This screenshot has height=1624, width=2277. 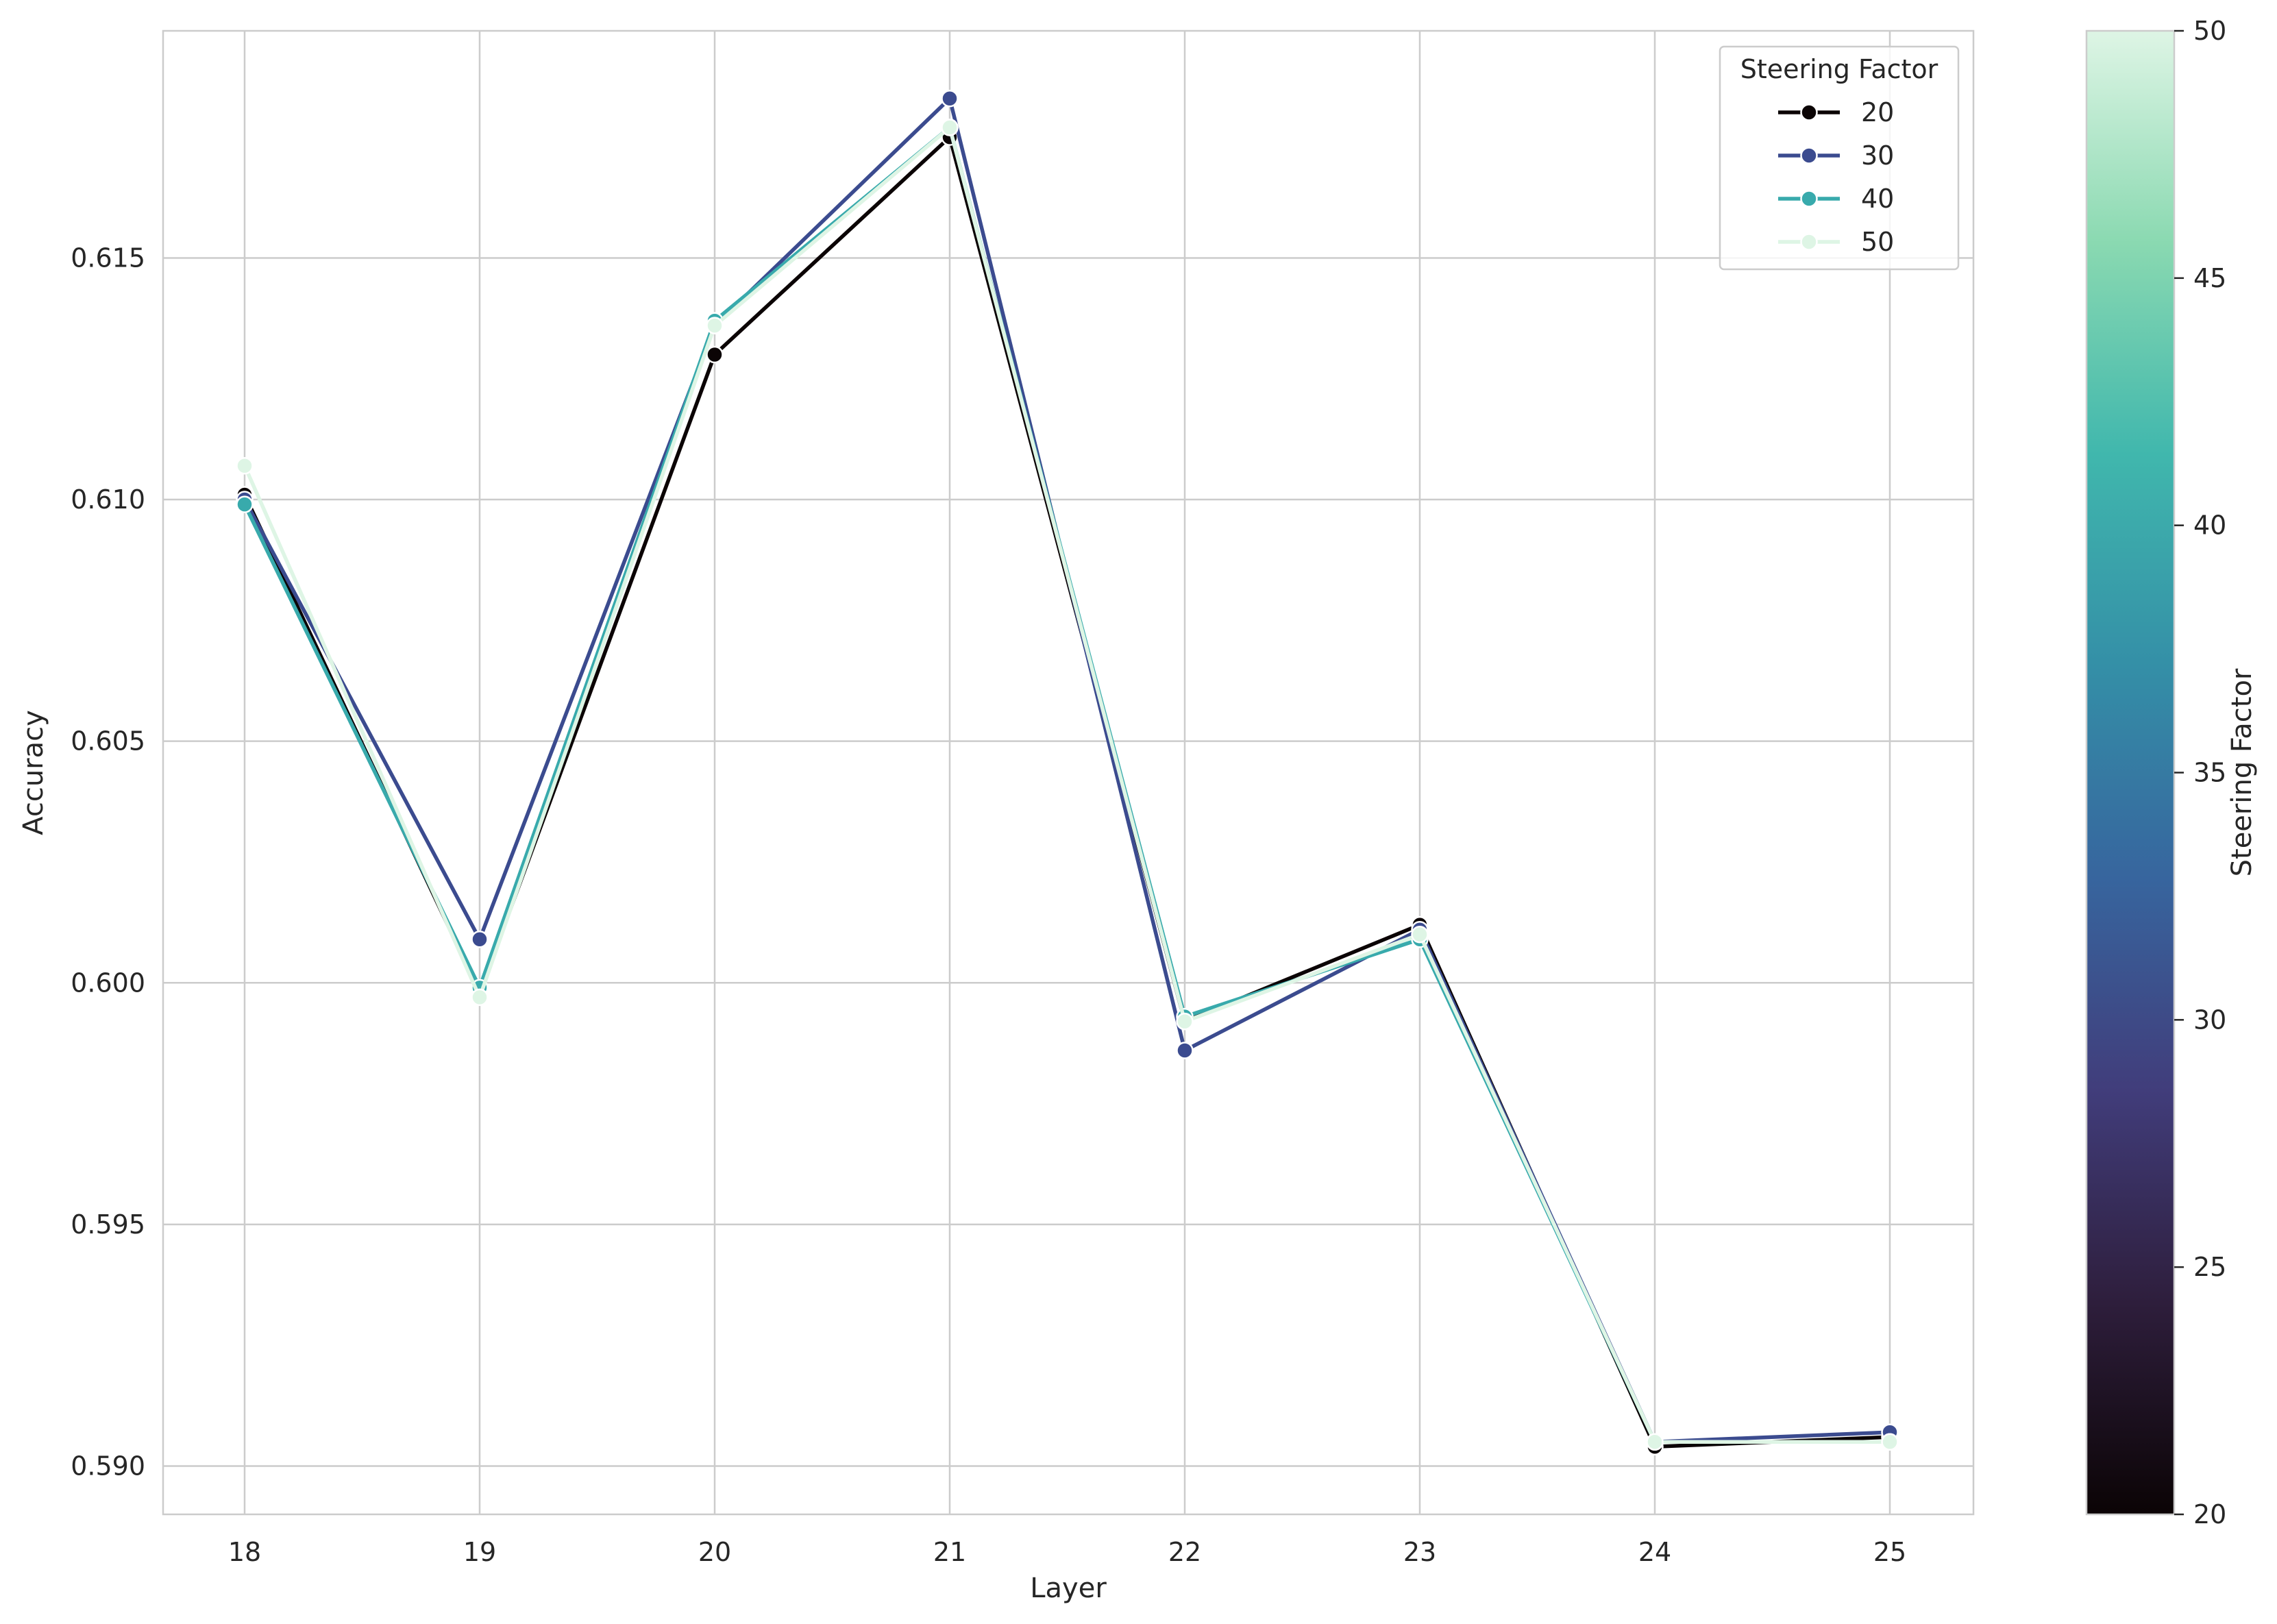 I want to click on y-tick-label: 0.610, so click(x=108, y=499).